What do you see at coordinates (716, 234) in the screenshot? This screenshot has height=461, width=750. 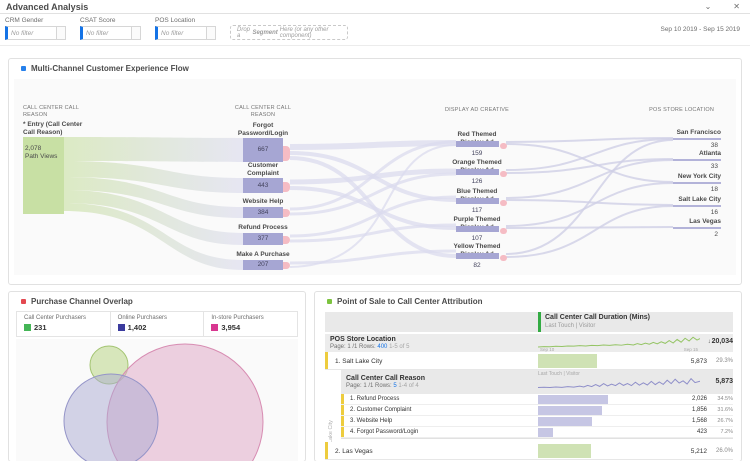 I see `node-value: 2` at bounding box center [716, 234].